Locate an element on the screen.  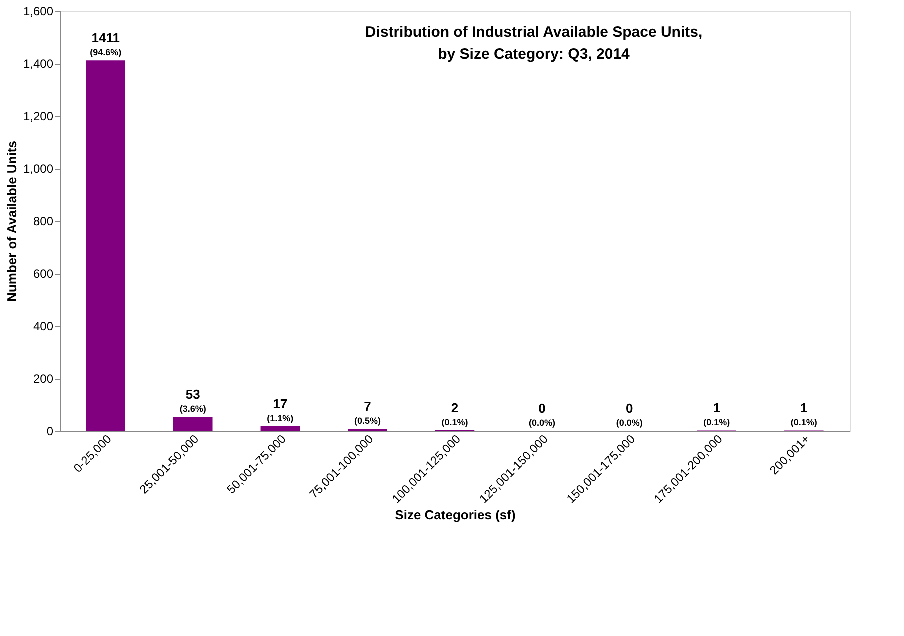
text: 2 (0.1%) is located at coordinates (455, 414).